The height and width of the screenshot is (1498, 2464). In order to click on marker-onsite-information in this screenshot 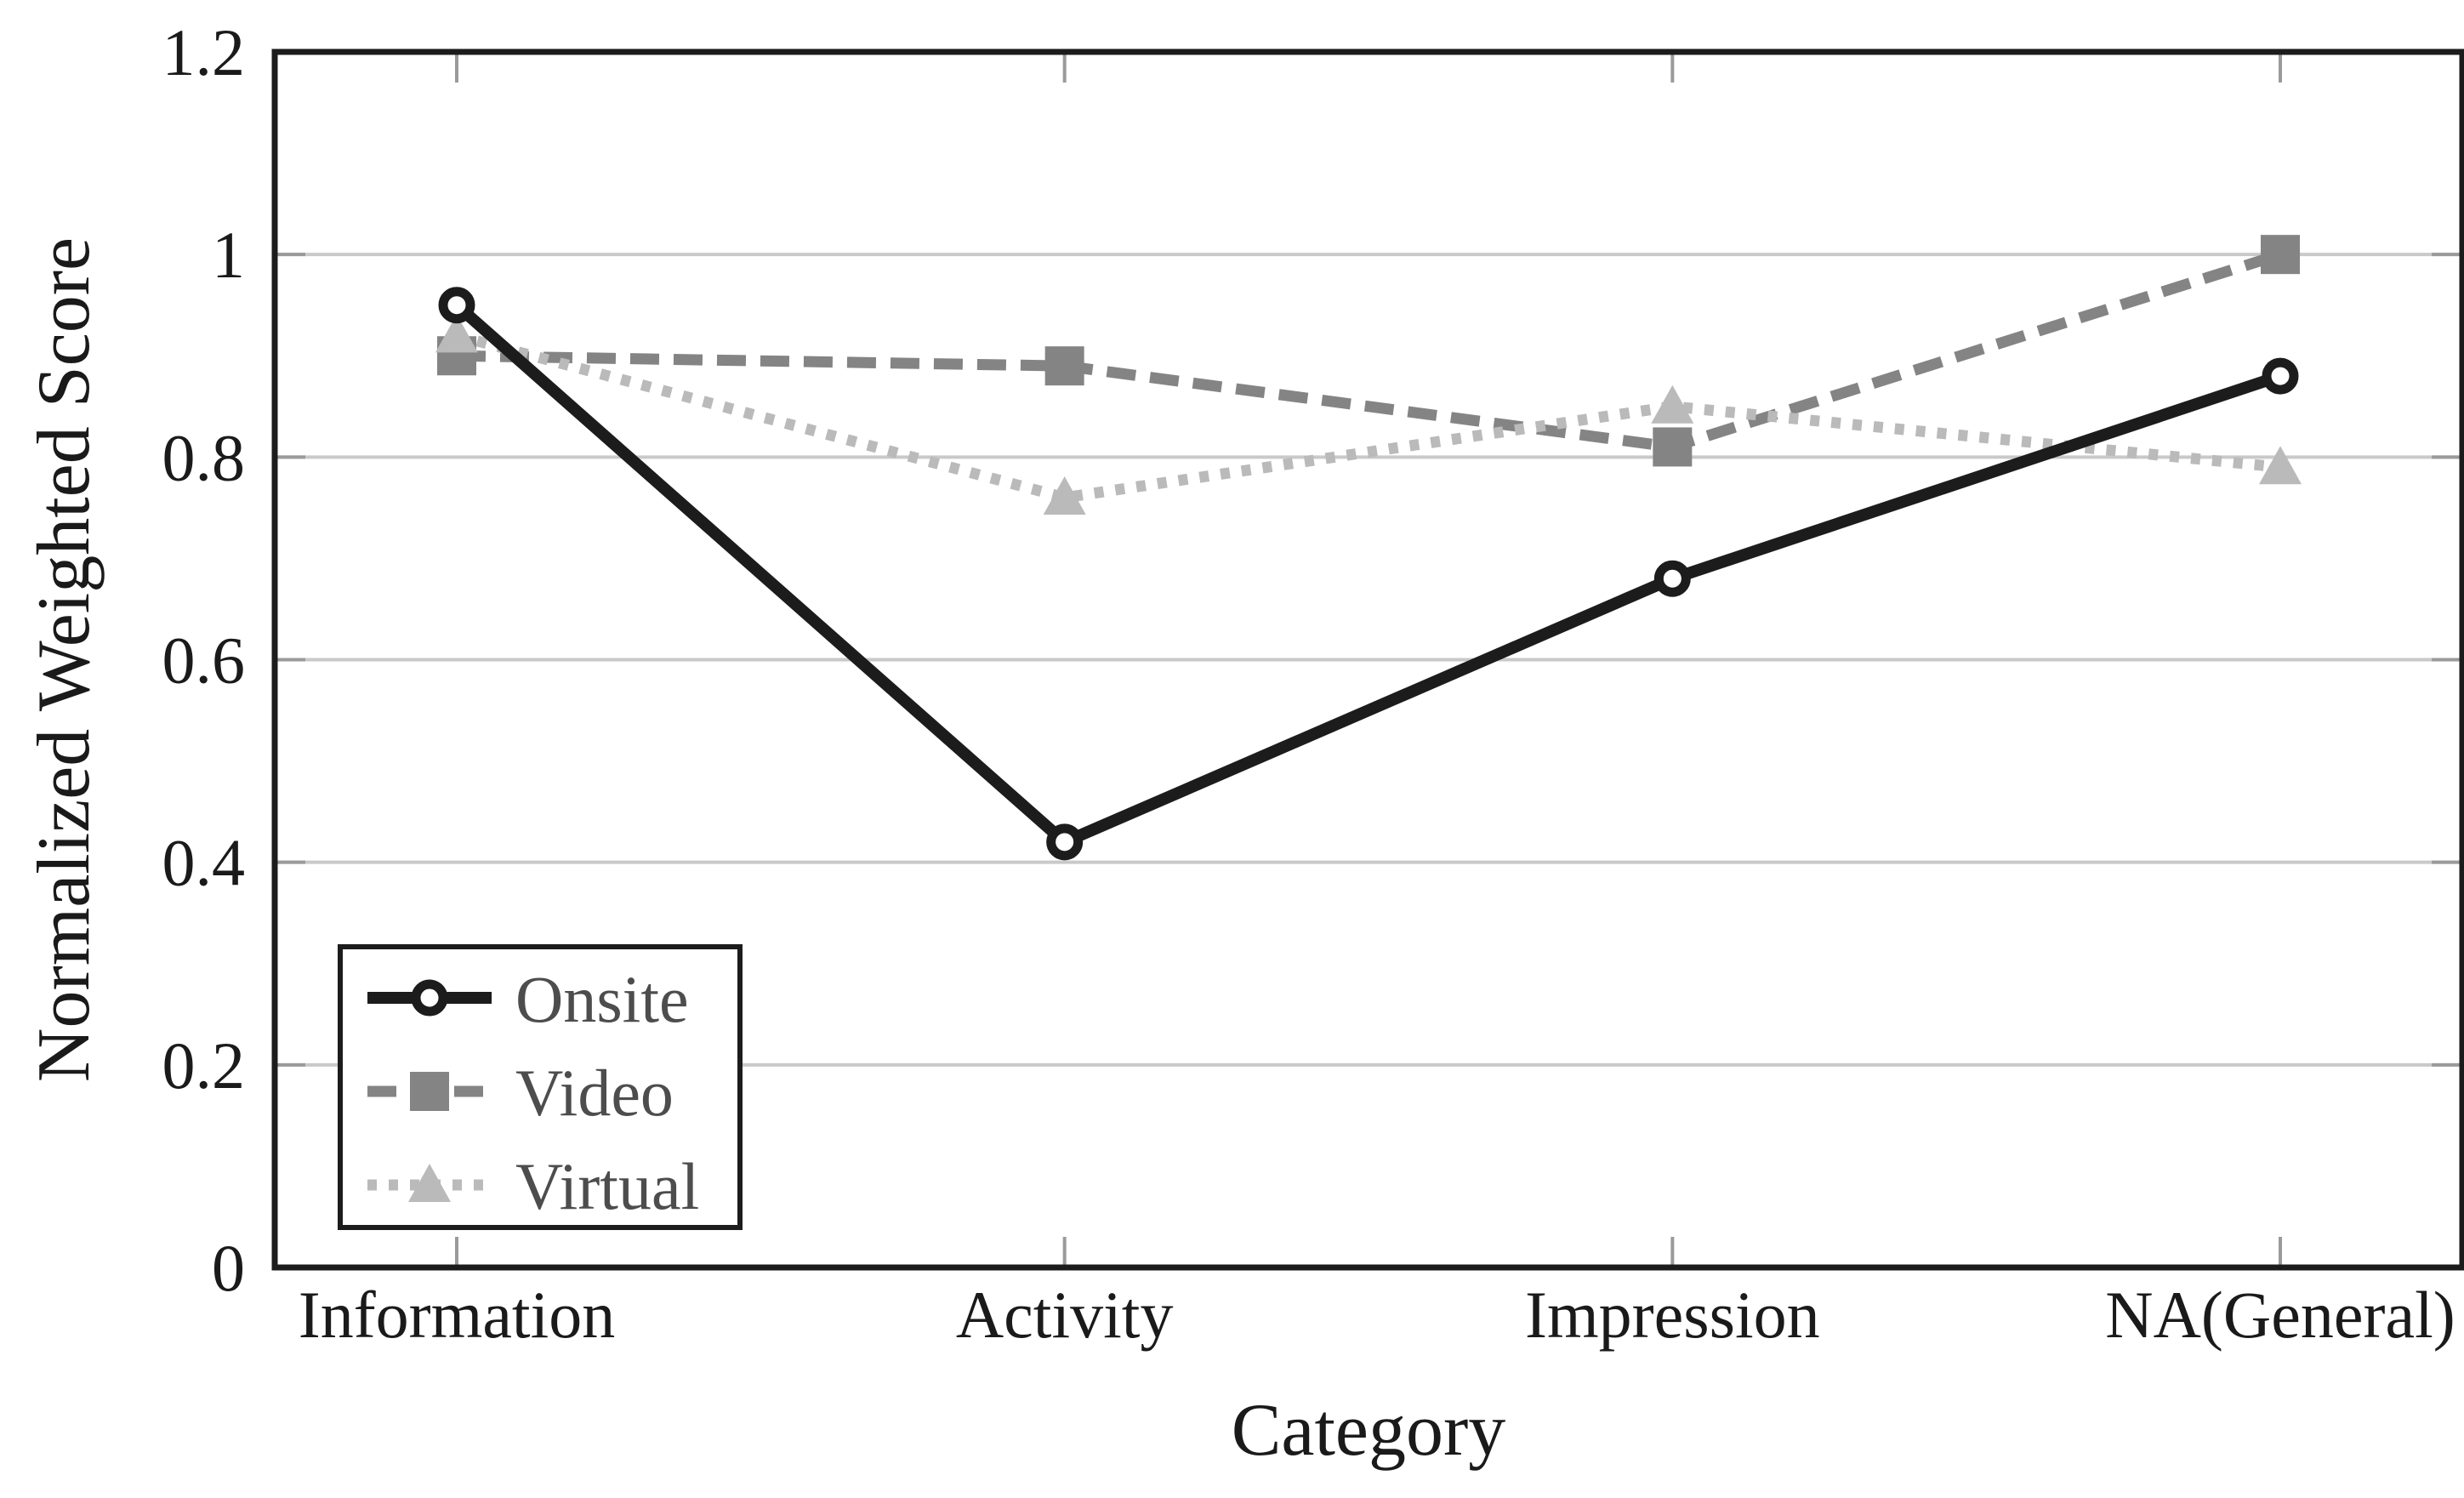, I will do `click(456, 306)`.